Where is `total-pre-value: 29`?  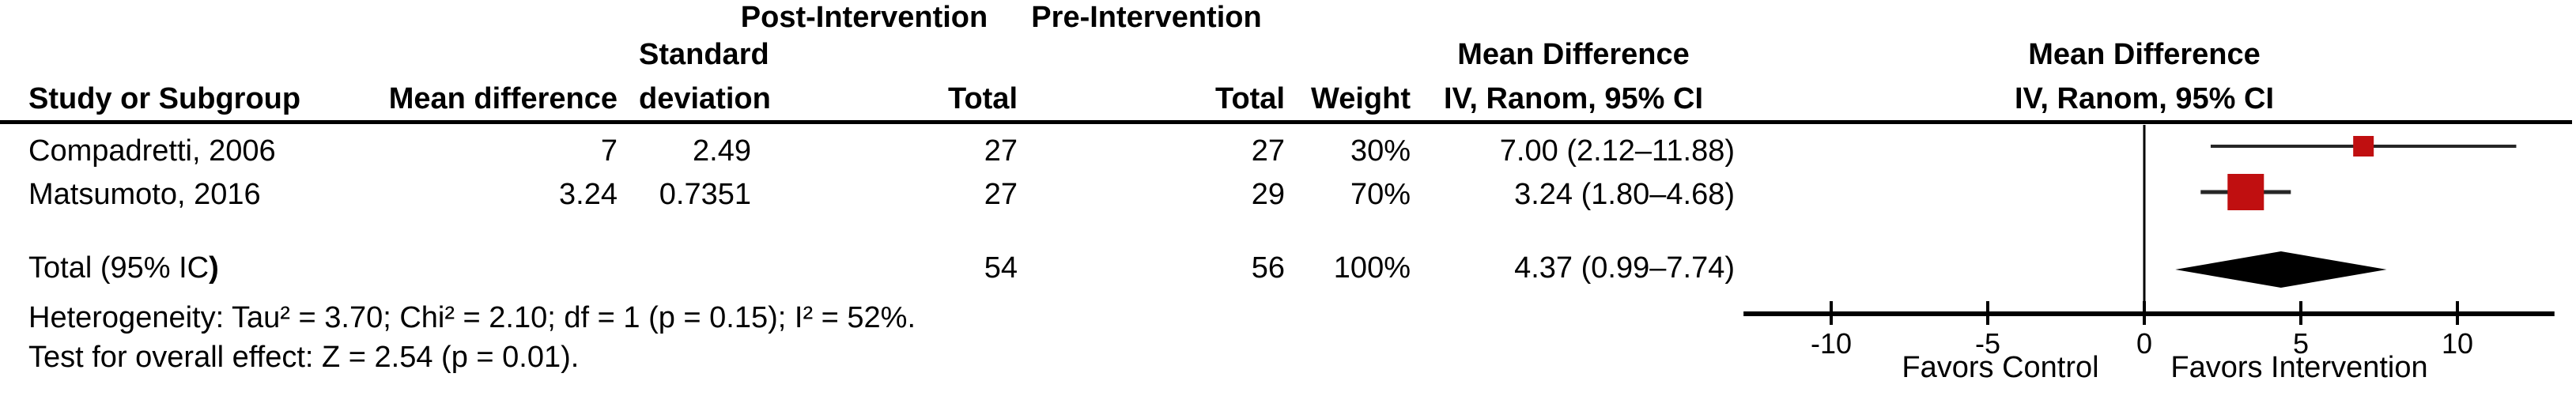 total-pre-value: 29 is located at coordinates (1268, 194).